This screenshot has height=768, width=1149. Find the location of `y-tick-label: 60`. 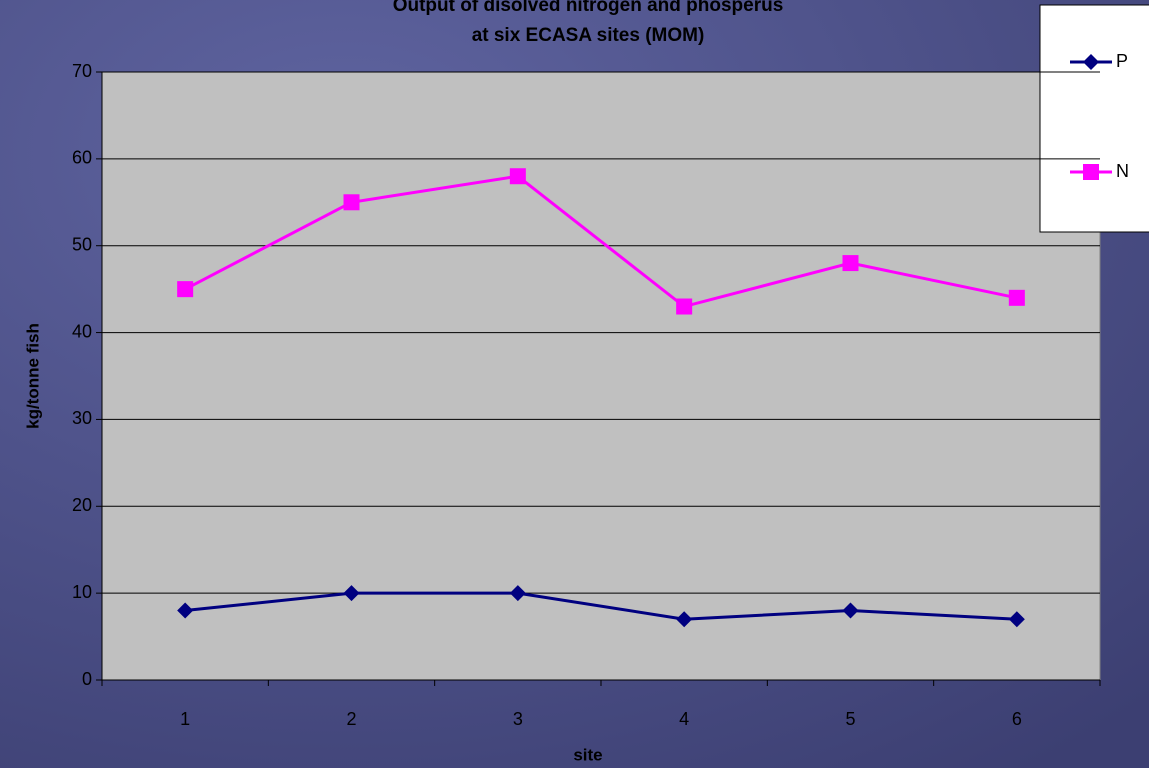

y-tick-label: 60 is located at coordinates (82, 158).